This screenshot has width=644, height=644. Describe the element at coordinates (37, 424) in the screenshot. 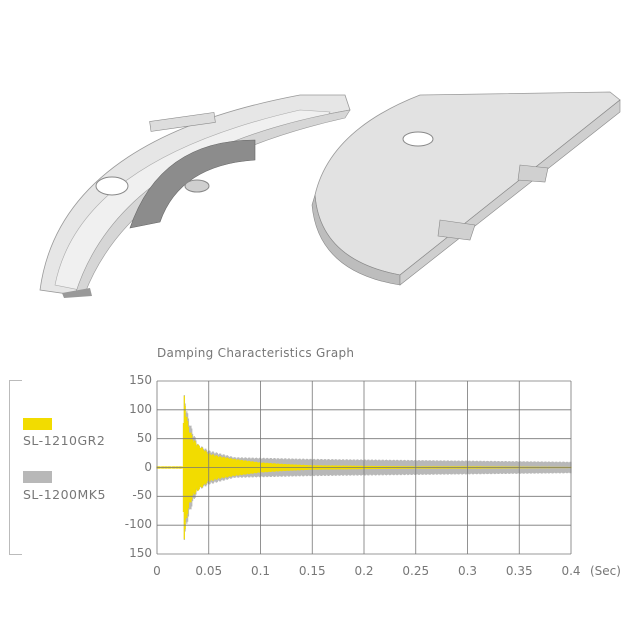

I see `legend-swatch-sl-1210gr2` at that location.